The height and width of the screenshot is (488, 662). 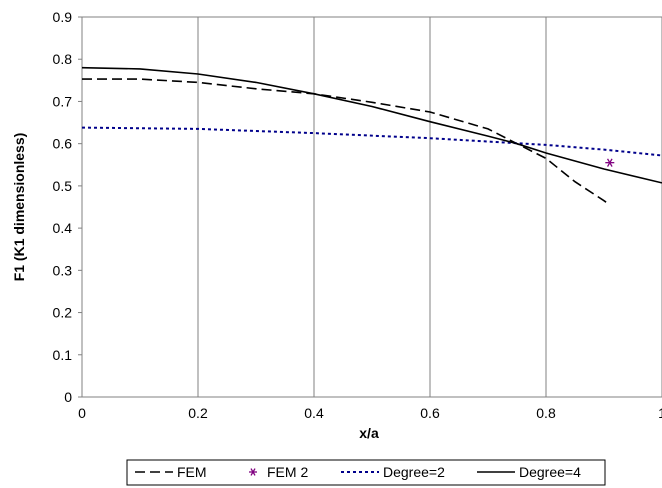 I want to click on legend-label-degree-4: Degree=4, so click(x=550, y=472).